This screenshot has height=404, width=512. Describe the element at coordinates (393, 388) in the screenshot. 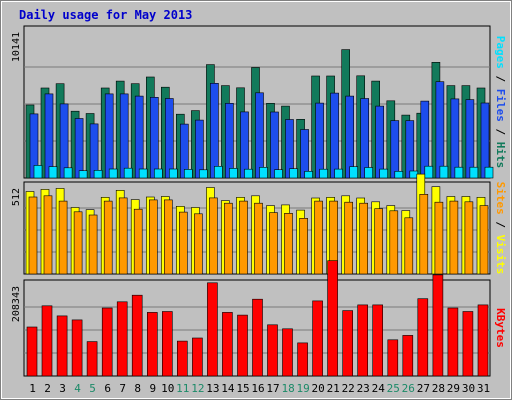

I see `x-tick-label-25: 25` at that location.